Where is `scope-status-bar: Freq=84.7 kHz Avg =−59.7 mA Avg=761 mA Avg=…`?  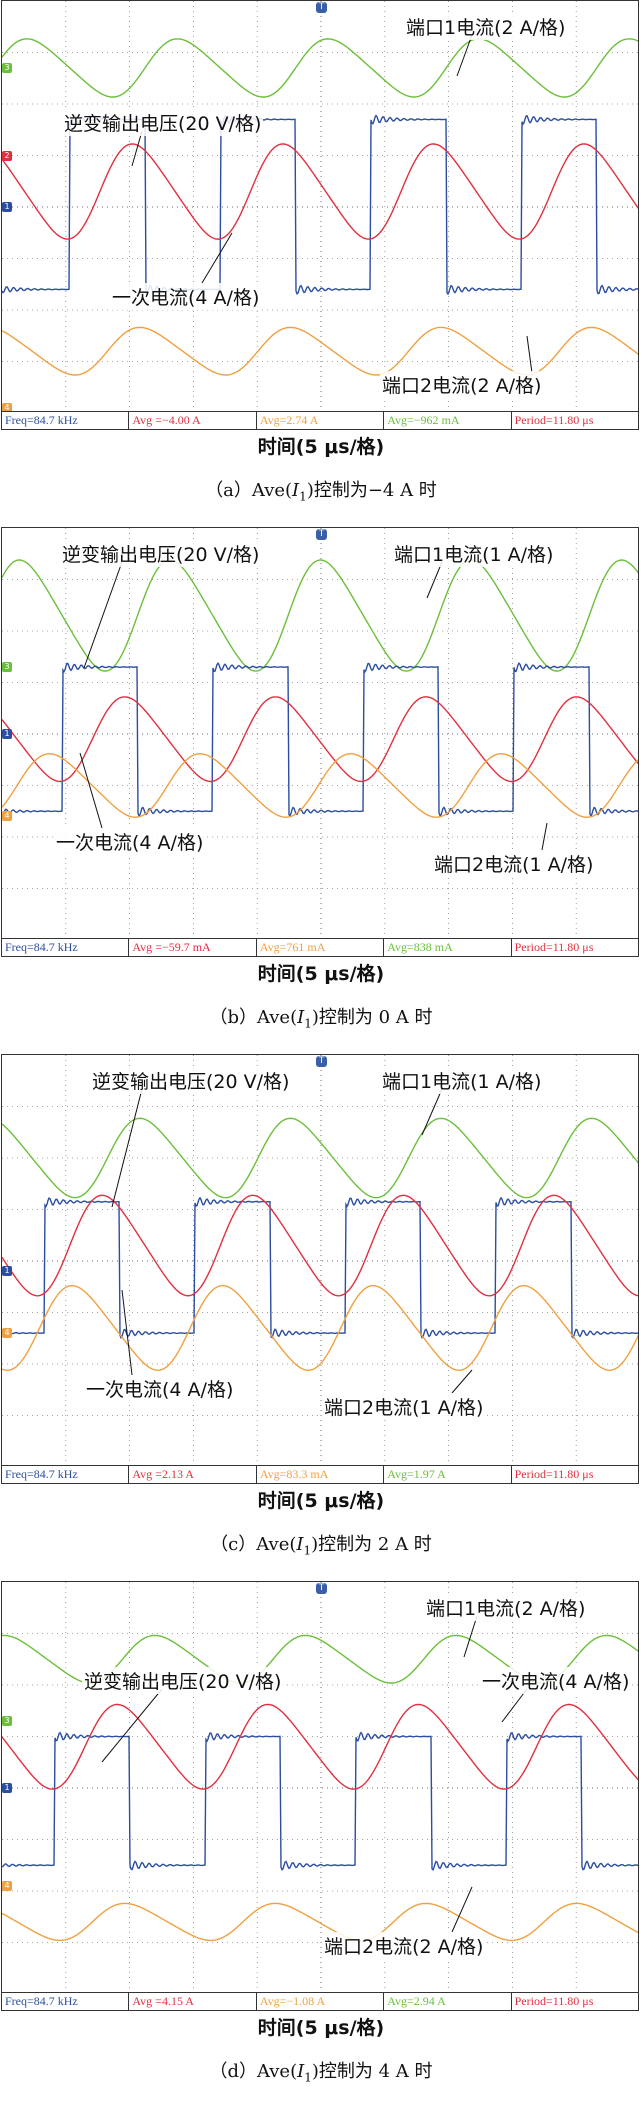
scope-status-bar: Freq=84.7 kHz Avg =−59.7 mA Avg=761 mA Avg=… is located at coordinates (320, 948).